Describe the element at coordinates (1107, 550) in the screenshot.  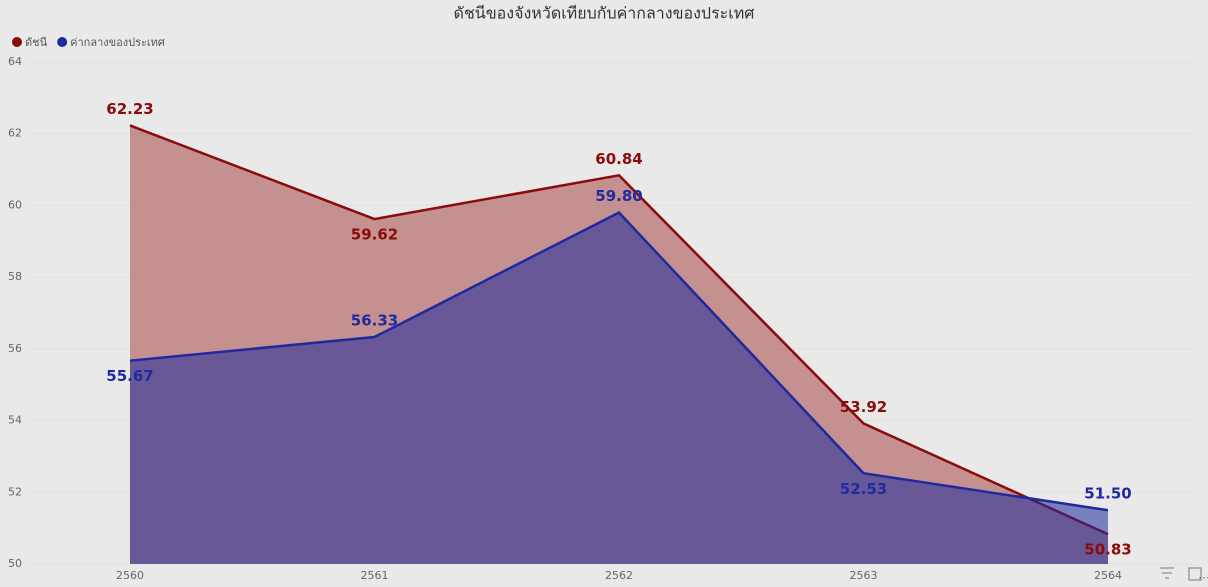
I see `data-label: 50.83` at that location.